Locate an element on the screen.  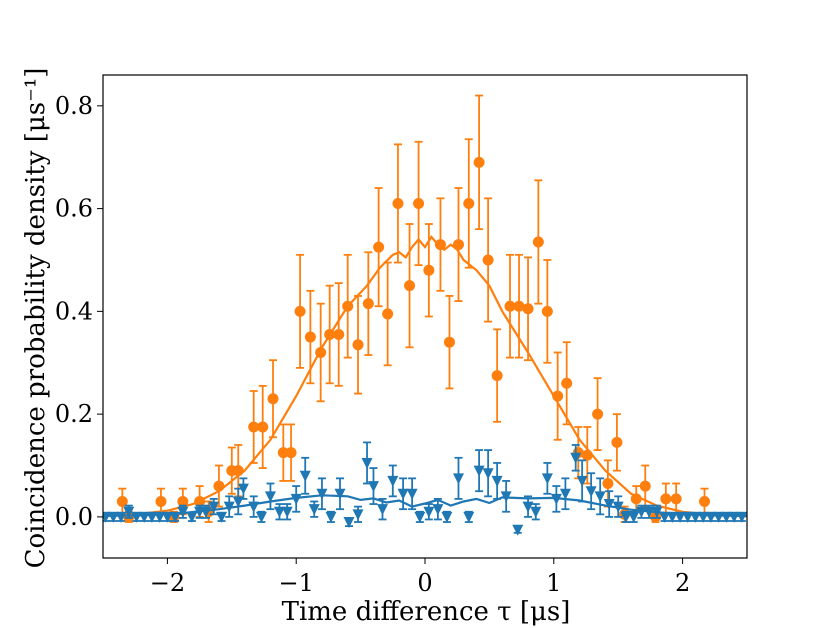
y-tick-label: 0.2 is located at coordinates (74, 414).